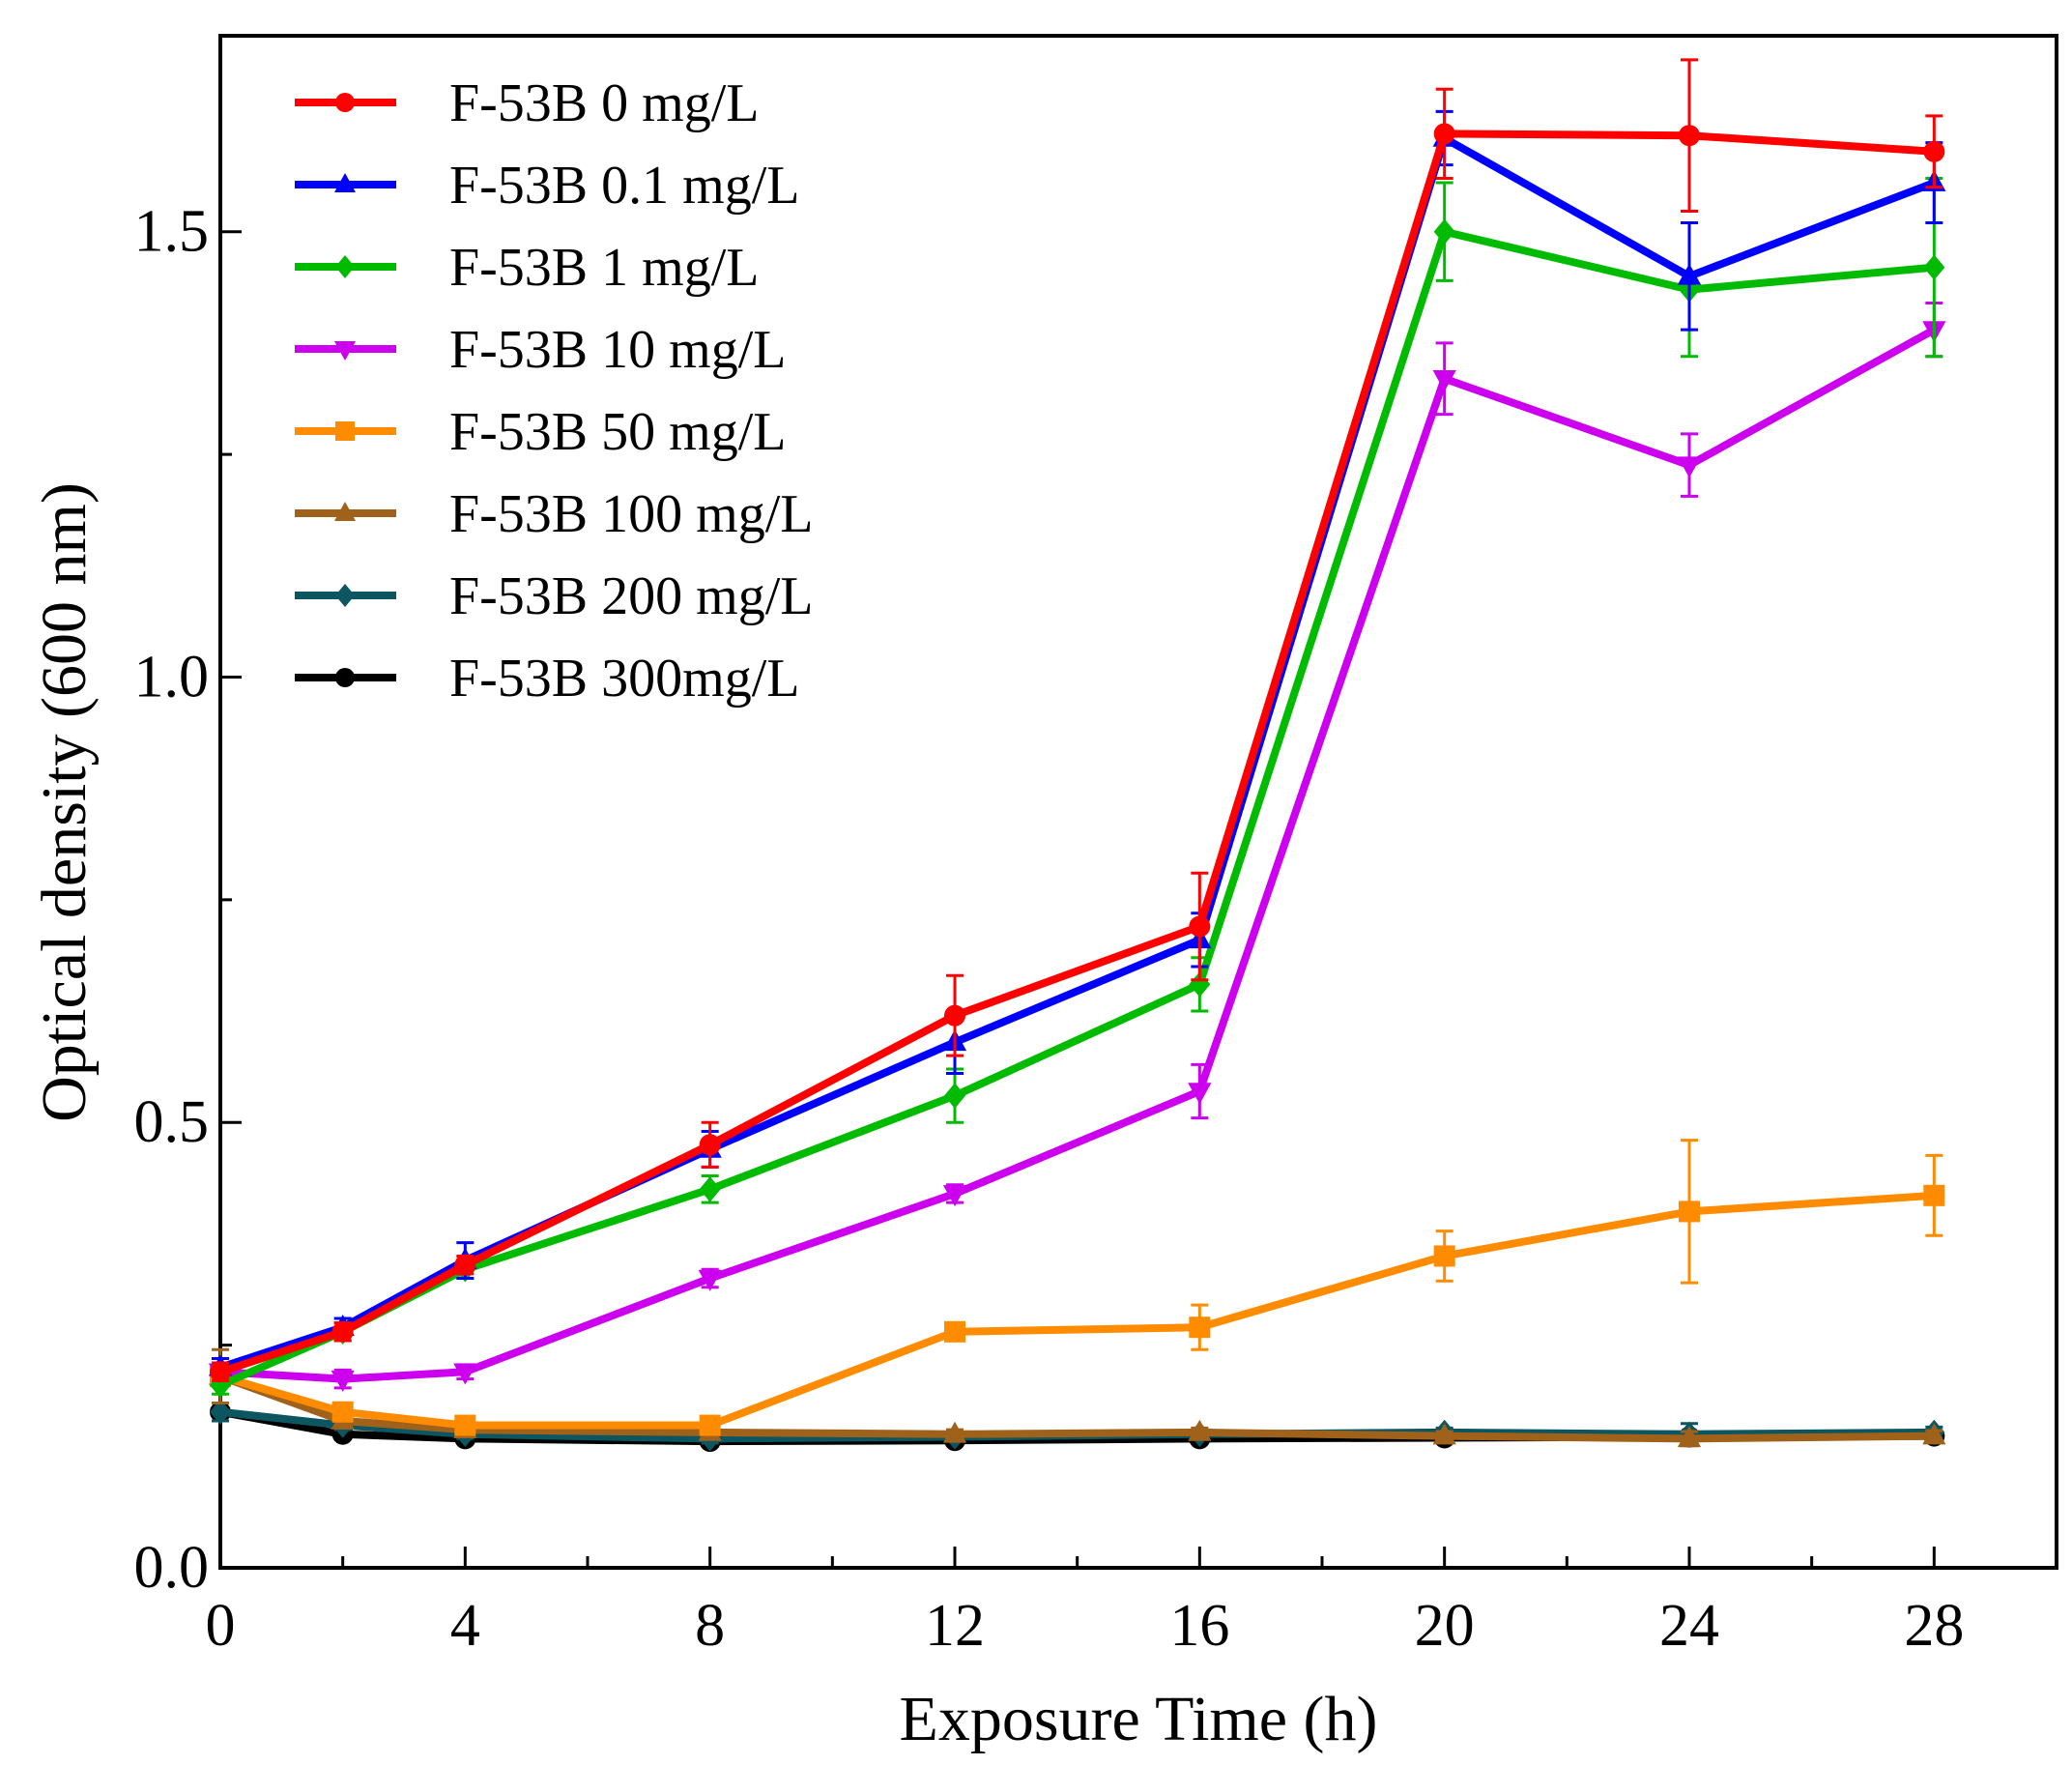  Describe the element at coordinates (710, 1626) in the screenshot. I see `x-tick-label: 8` at that location.